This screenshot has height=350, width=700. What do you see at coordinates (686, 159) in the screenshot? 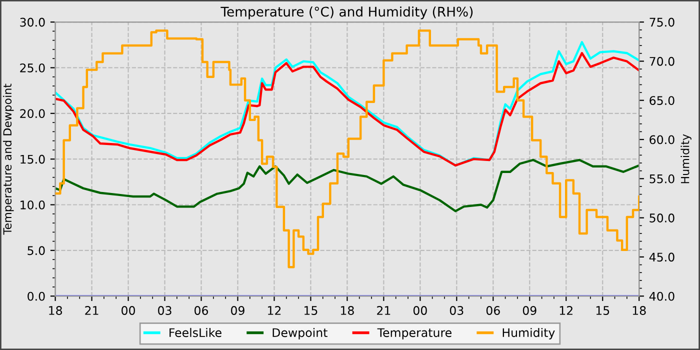
I see `y2-axis-title: Humidity` at bounding box center [686, 159].